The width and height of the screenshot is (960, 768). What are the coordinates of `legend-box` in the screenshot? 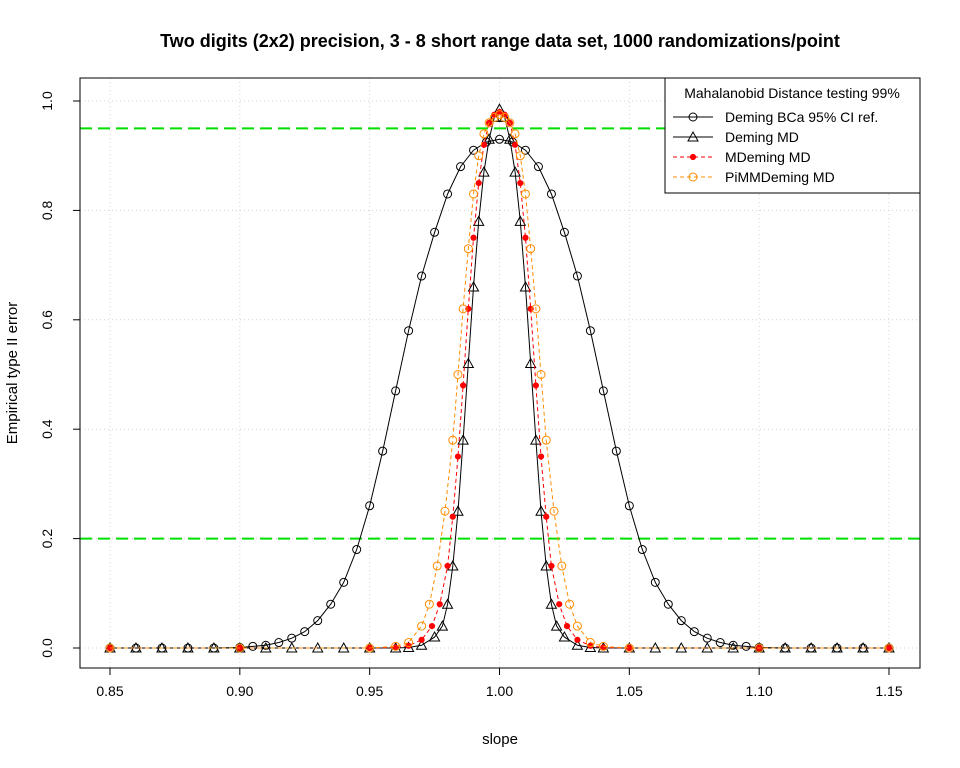 It's located at (792, 135).